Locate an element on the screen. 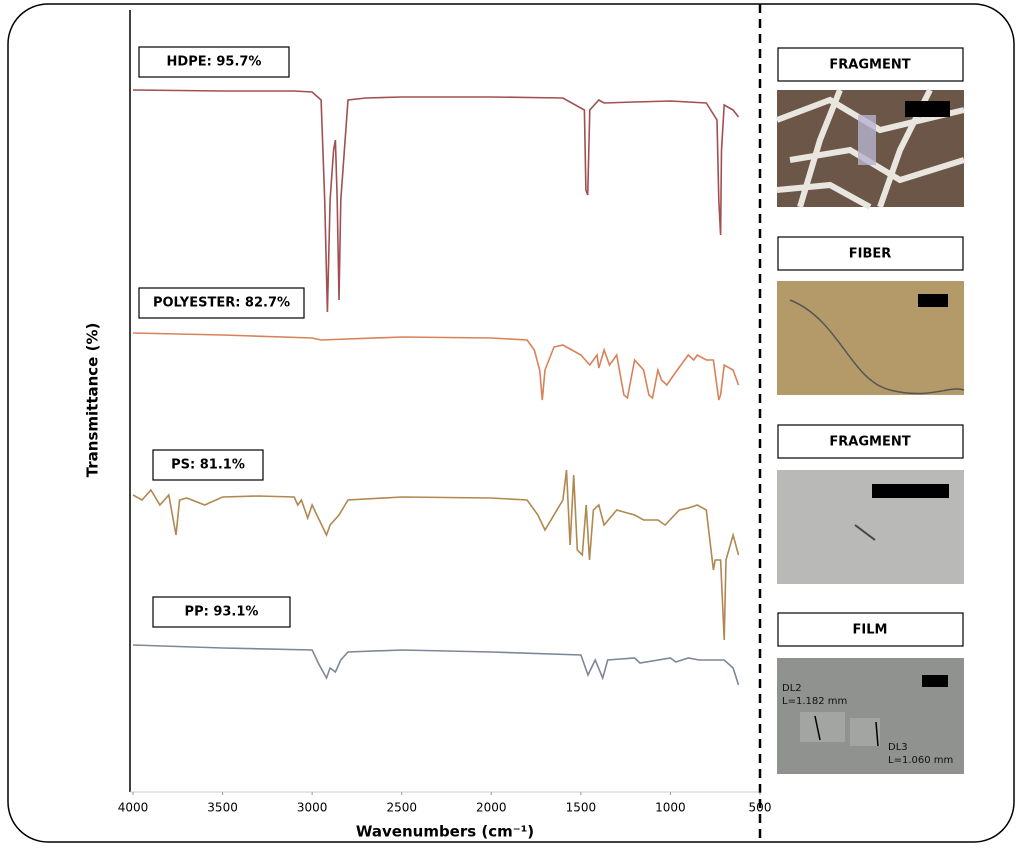  x-tick-label: 1000 is located at coordinates (670, 808).